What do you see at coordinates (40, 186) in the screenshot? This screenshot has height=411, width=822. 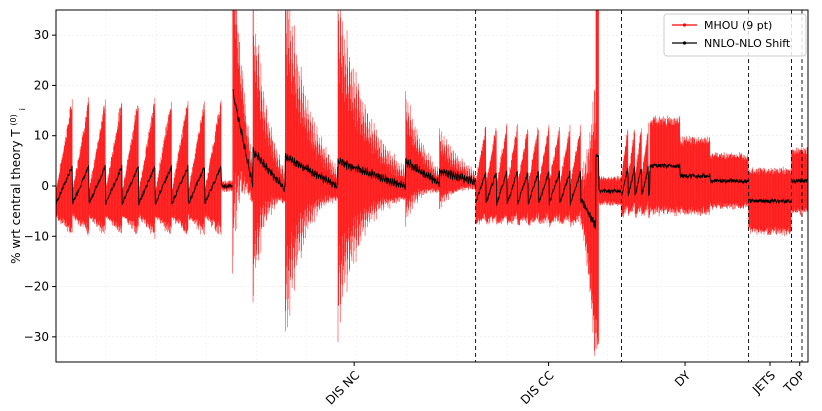 I see `y-axis: −30 −20 −10 0 10 20 30` at bounding box center [40, 186].